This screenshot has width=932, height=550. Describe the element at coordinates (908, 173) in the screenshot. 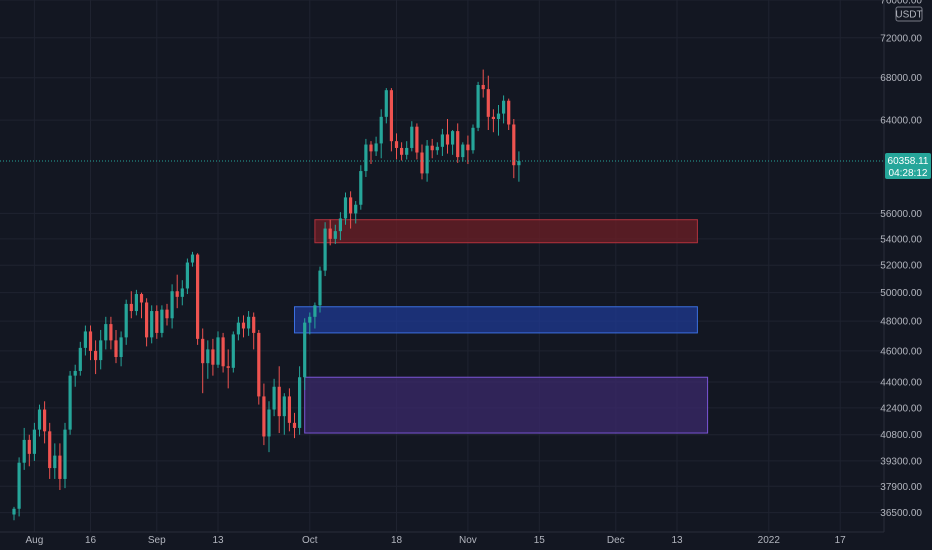

I see `countdown-label: 04:28:12` at that location.